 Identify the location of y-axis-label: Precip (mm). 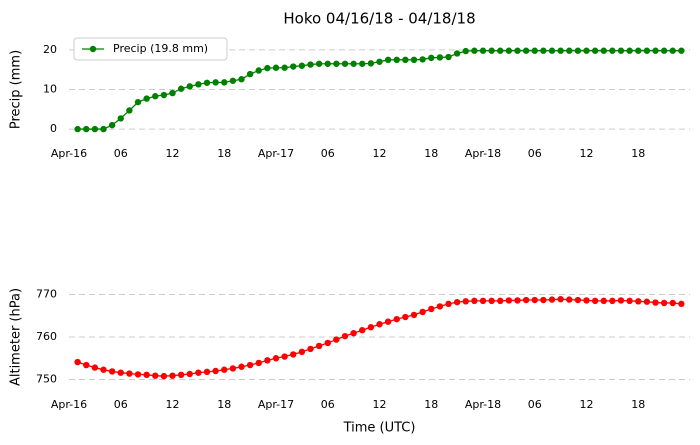
(16, 89).